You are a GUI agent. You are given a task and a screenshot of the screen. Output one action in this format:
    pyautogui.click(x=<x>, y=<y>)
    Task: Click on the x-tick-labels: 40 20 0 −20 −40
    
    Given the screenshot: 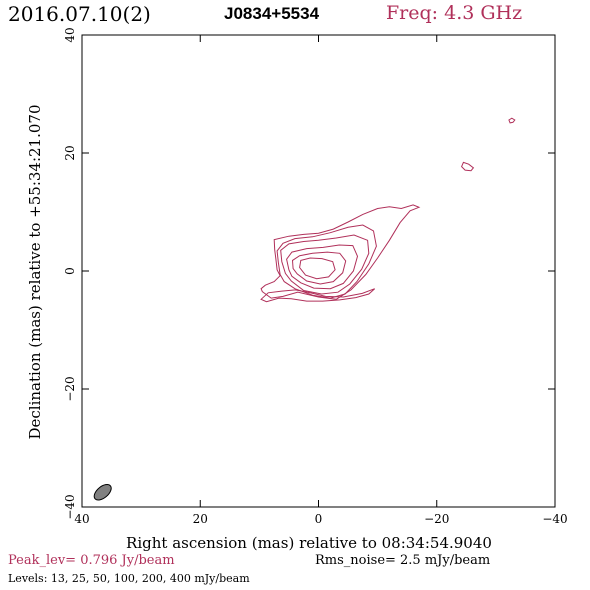 What is the action you would take?
    pyautogui.click(x=320, y=519)
    